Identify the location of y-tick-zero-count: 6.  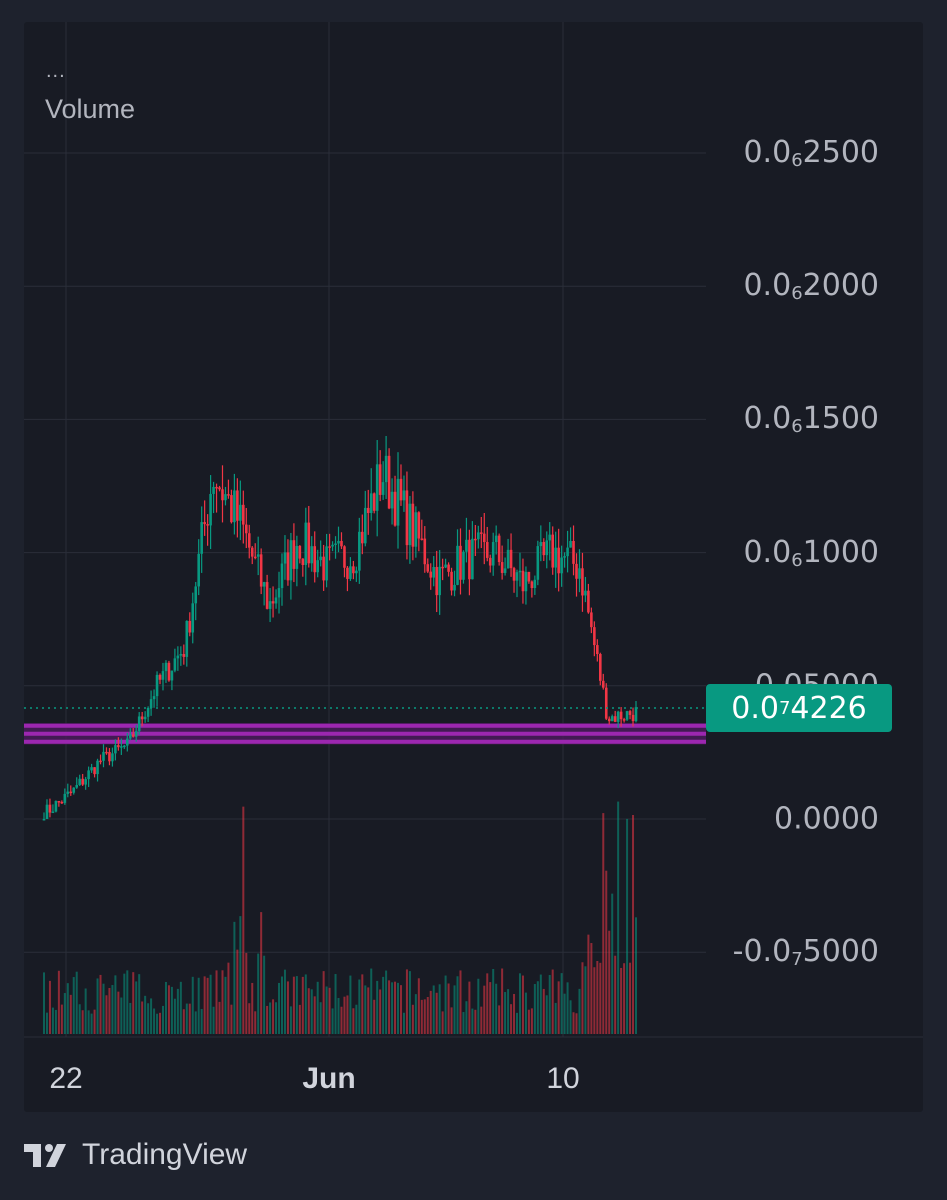
(797, 560).